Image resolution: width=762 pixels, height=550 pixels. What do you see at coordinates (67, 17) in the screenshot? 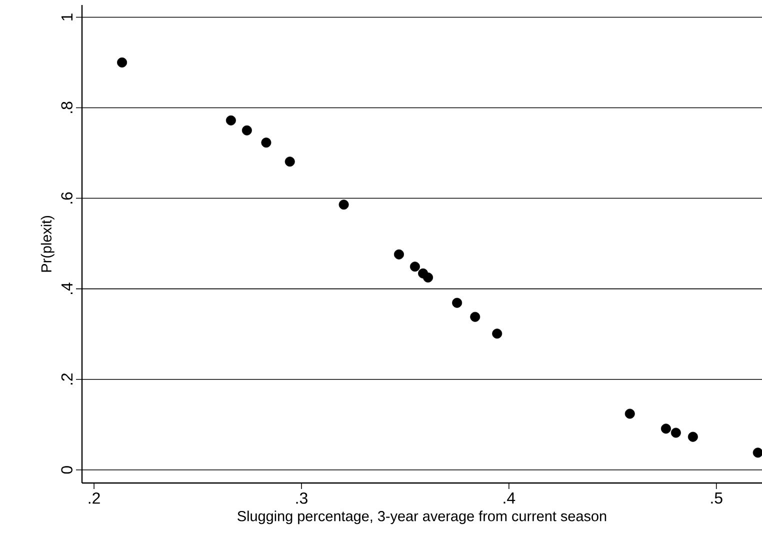
I see `y-tick-label: 1` at bounding box center [67, 17].